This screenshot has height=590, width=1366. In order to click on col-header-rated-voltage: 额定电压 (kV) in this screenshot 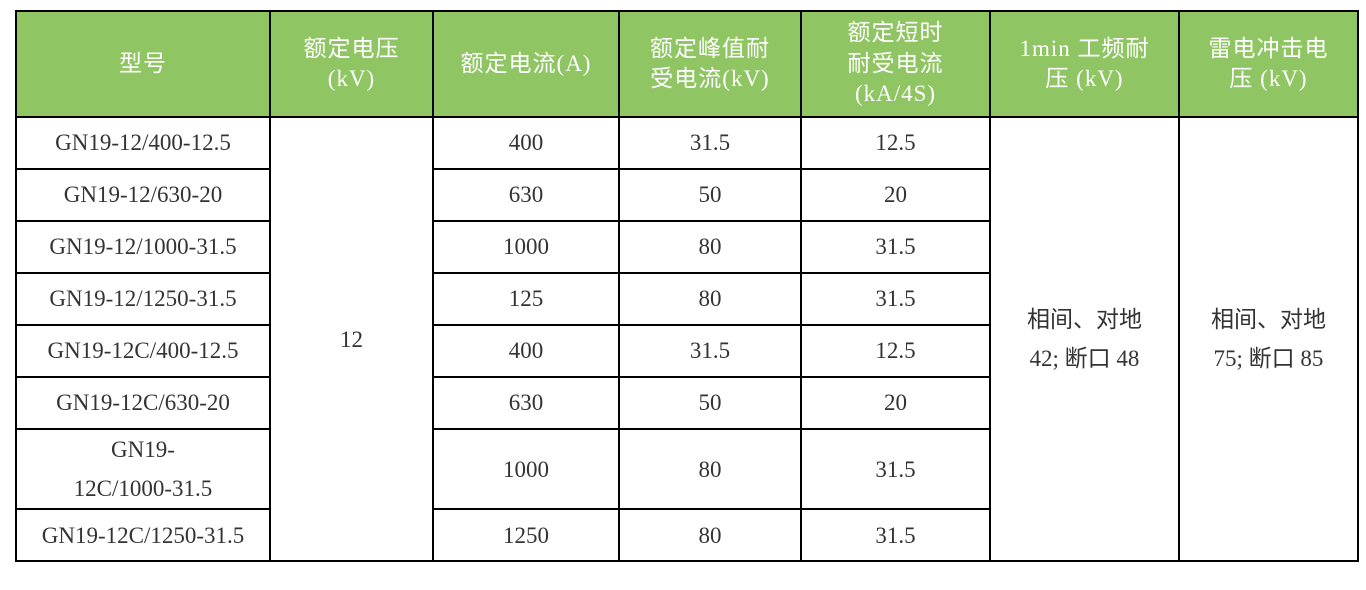, I will do `click(351, 64)`.